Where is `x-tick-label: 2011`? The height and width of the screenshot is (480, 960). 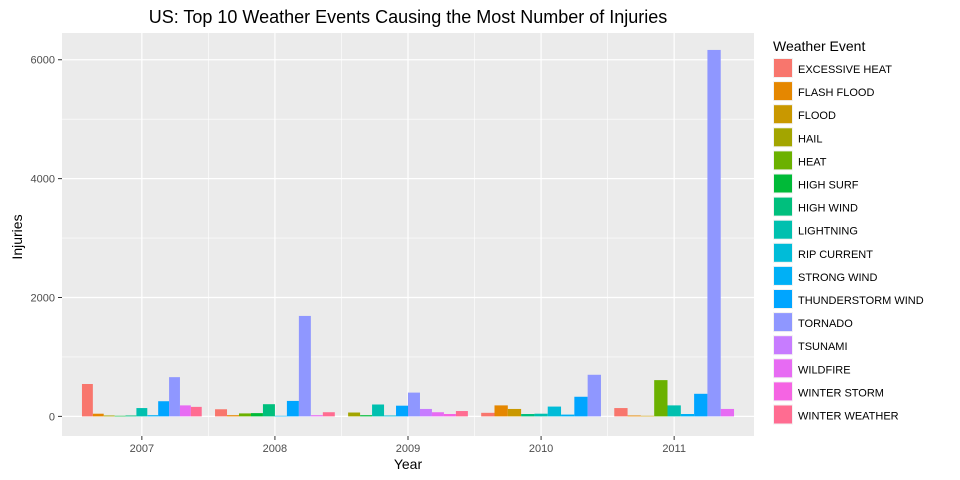
x-tick-label: 2011 is located at coordinates (674, 449).